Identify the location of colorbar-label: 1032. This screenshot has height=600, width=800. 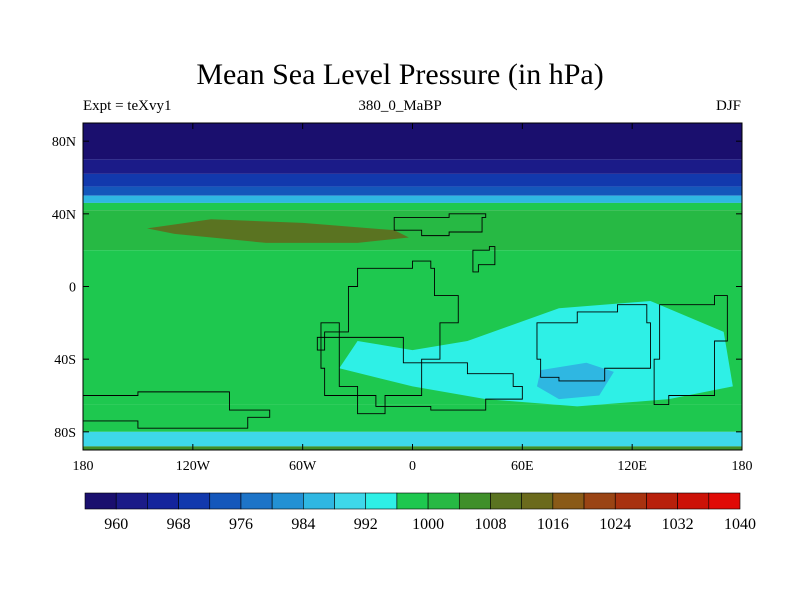
(678, 524).